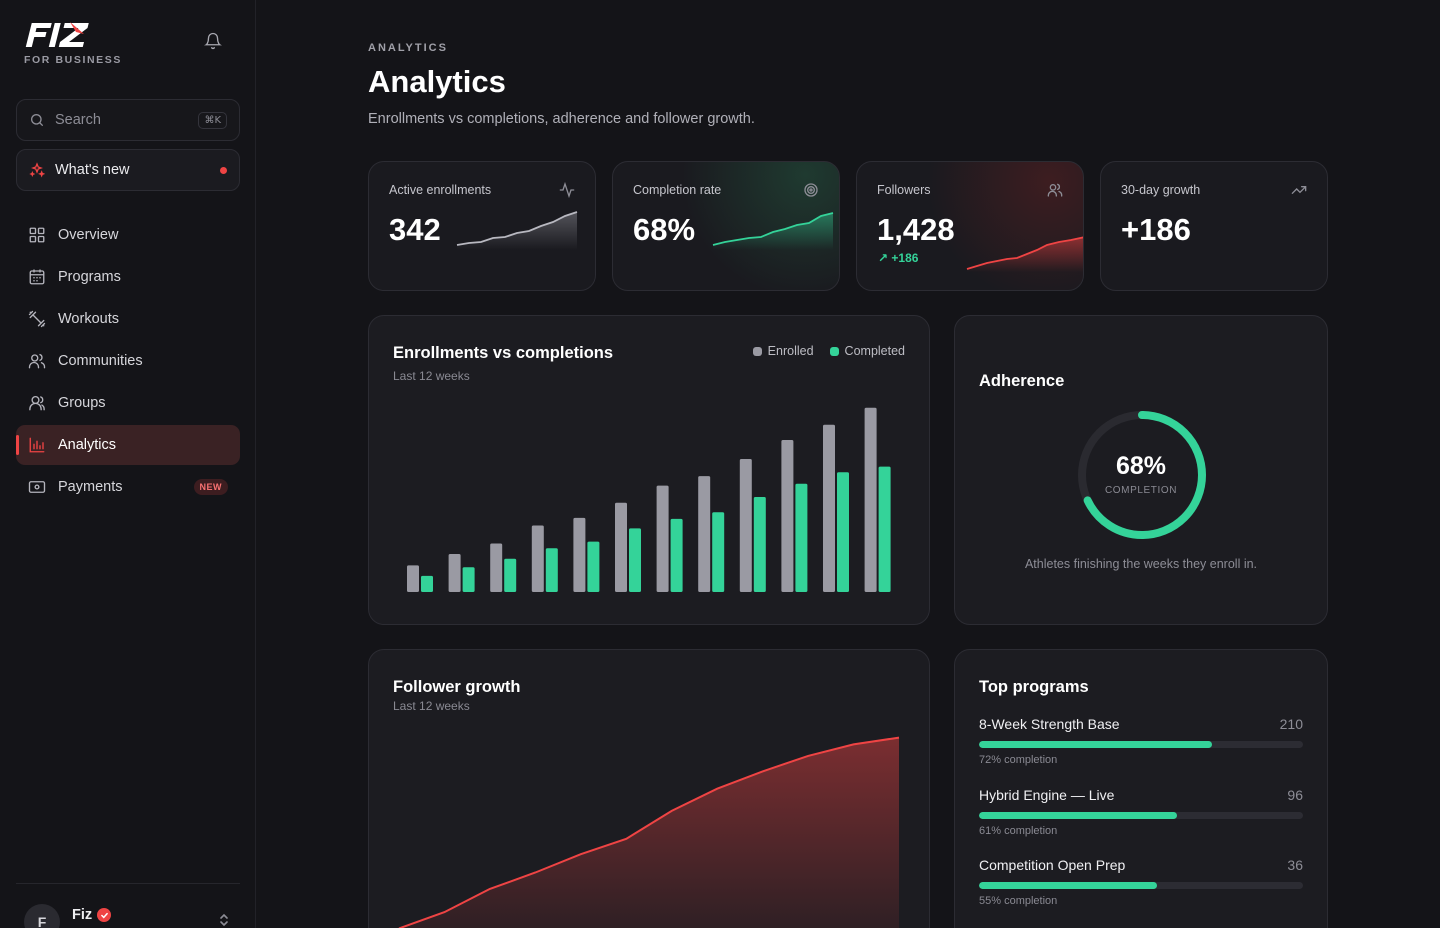  What do you see at coordinates (1299, 190) in the screenshot?
I see `trending-up-icon` at bounding box center [1299, 190].